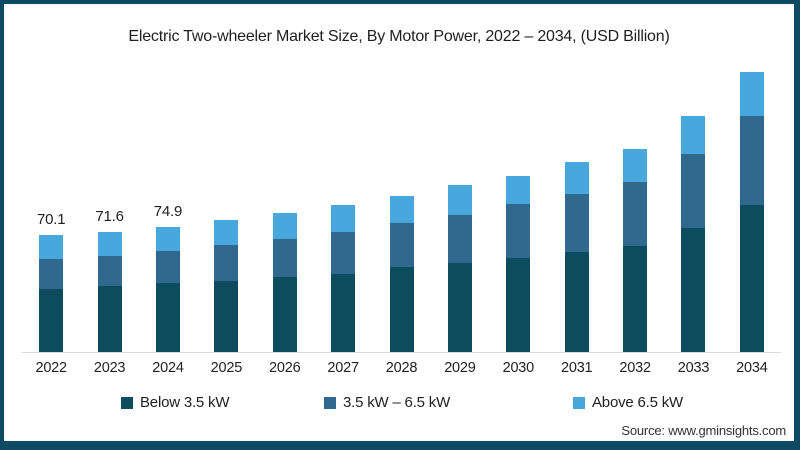  I want to click on bar-column: 2025, so click(226, 214).